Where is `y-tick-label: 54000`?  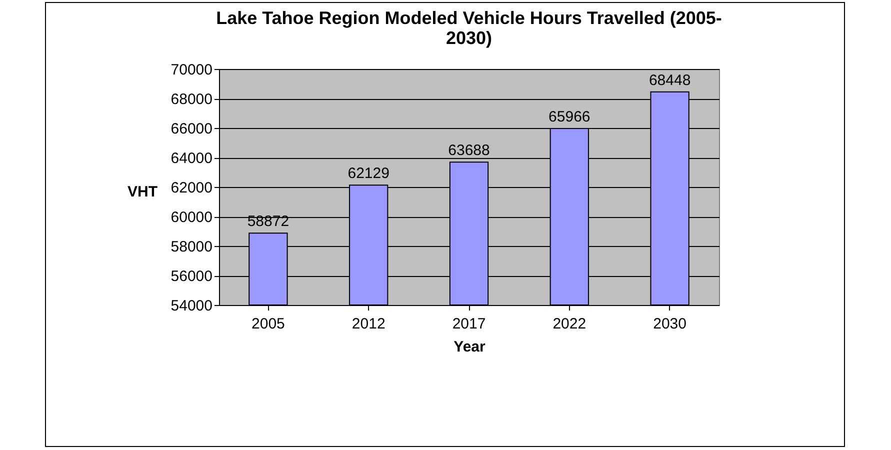
y-tick-label: 54000 is located at coordinates (191, 306).